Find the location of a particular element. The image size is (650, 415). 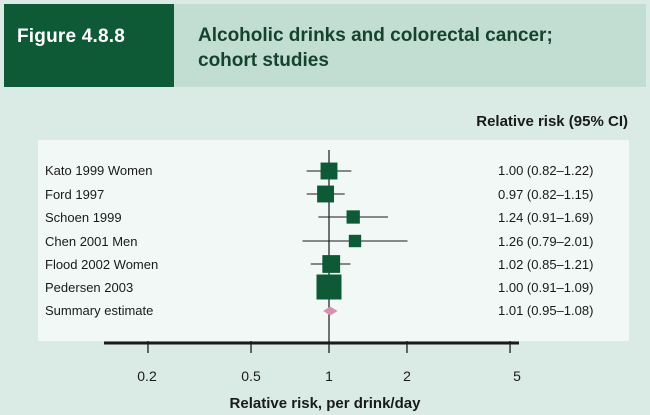

study-label: Chen 2001 Men is located at coordinates (91, 241).